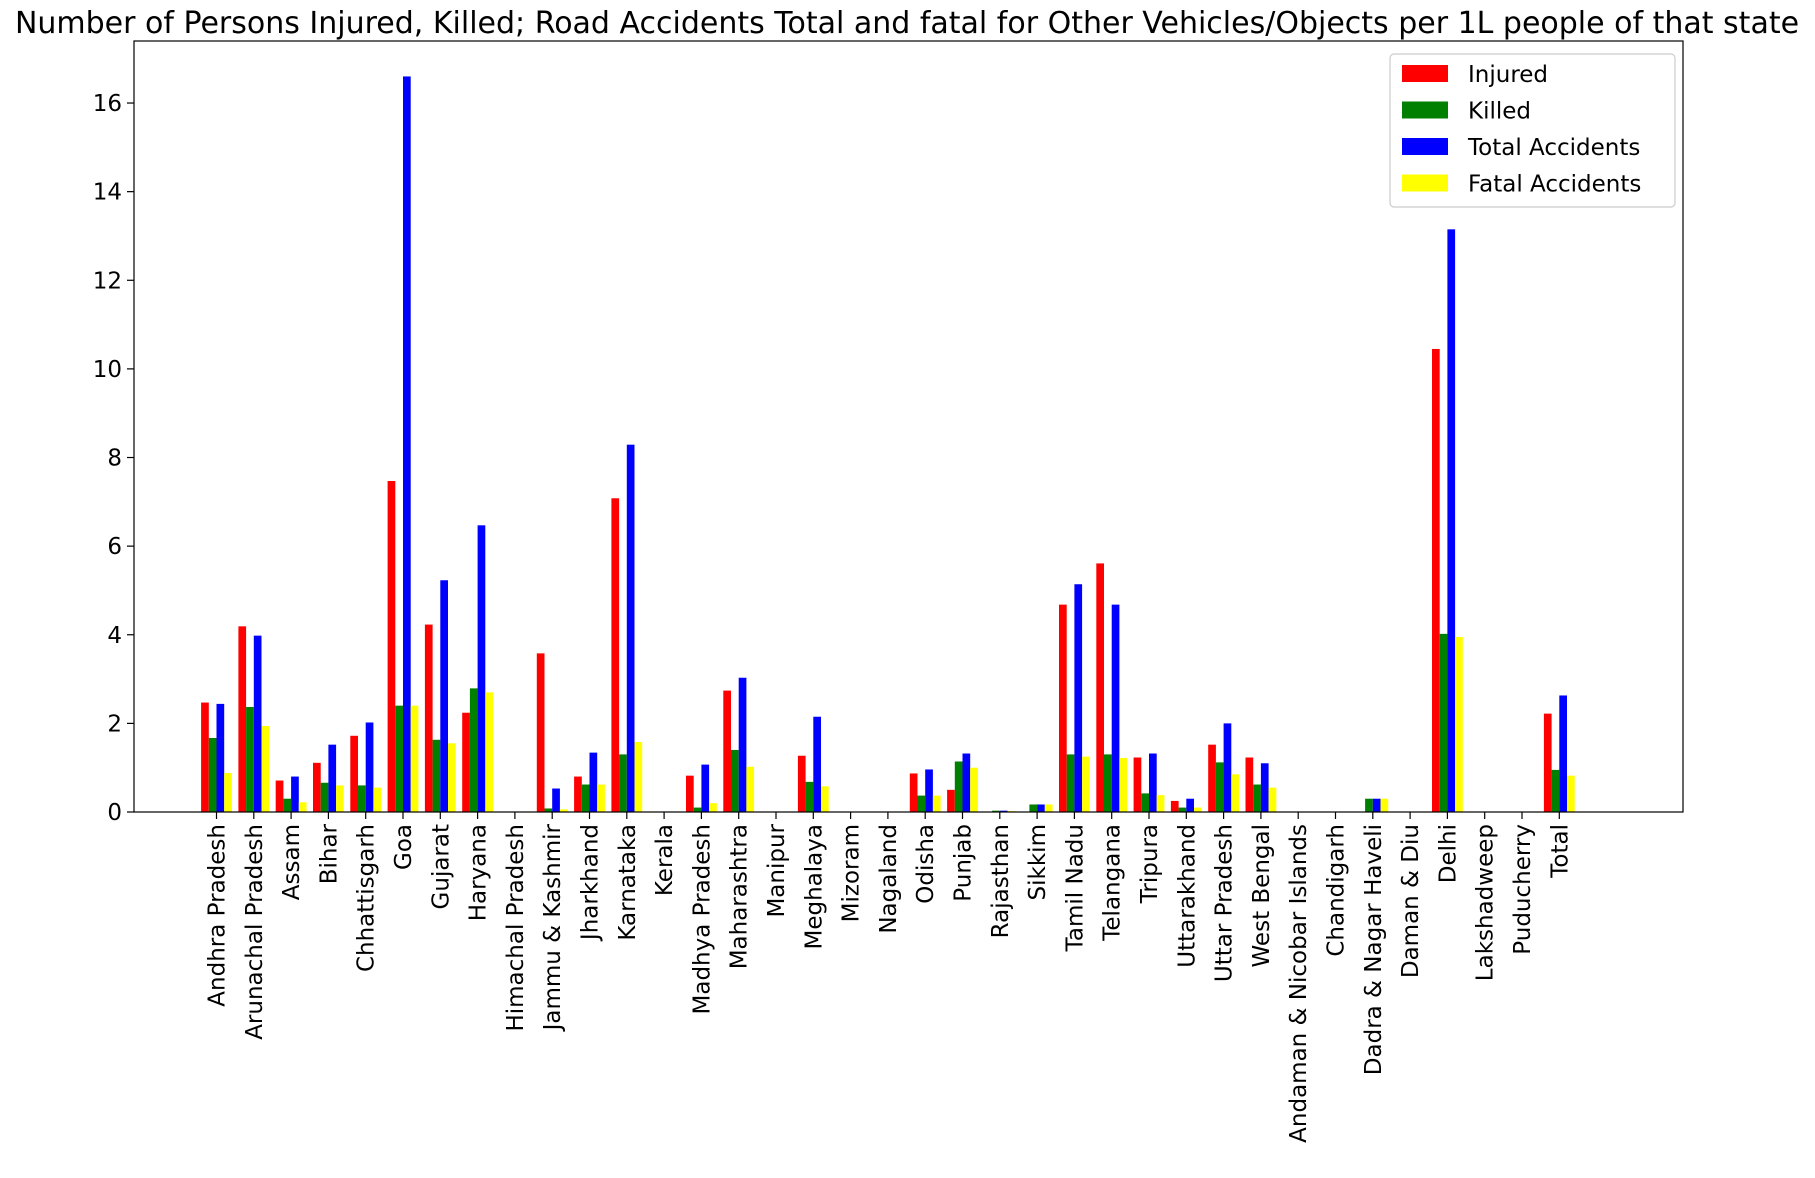 The width and height of the screenshot is (1815, 1178). I want to click on x-tick-label: Kerala, so click(665, 860).